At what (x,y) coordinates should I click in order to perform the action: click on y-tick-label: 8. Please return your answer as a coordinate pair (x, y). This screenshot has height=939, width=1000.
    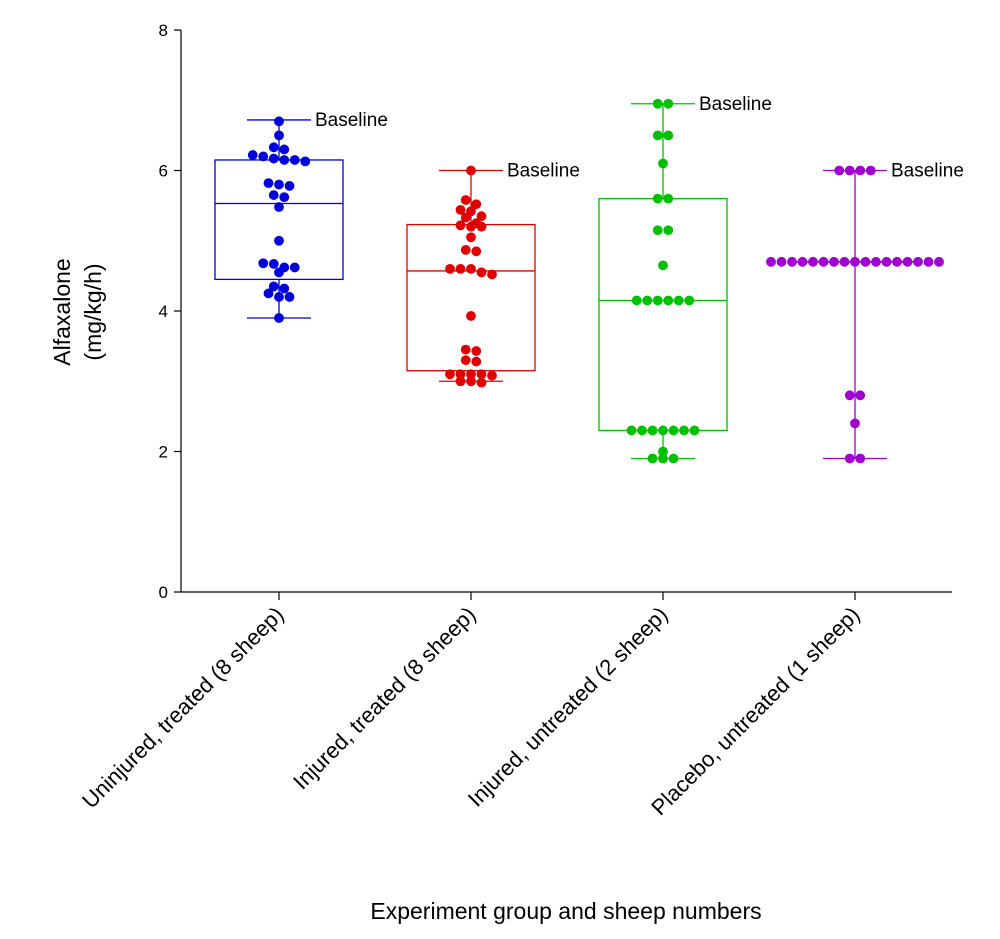
    Looking at the image, I should click on (163, 30).